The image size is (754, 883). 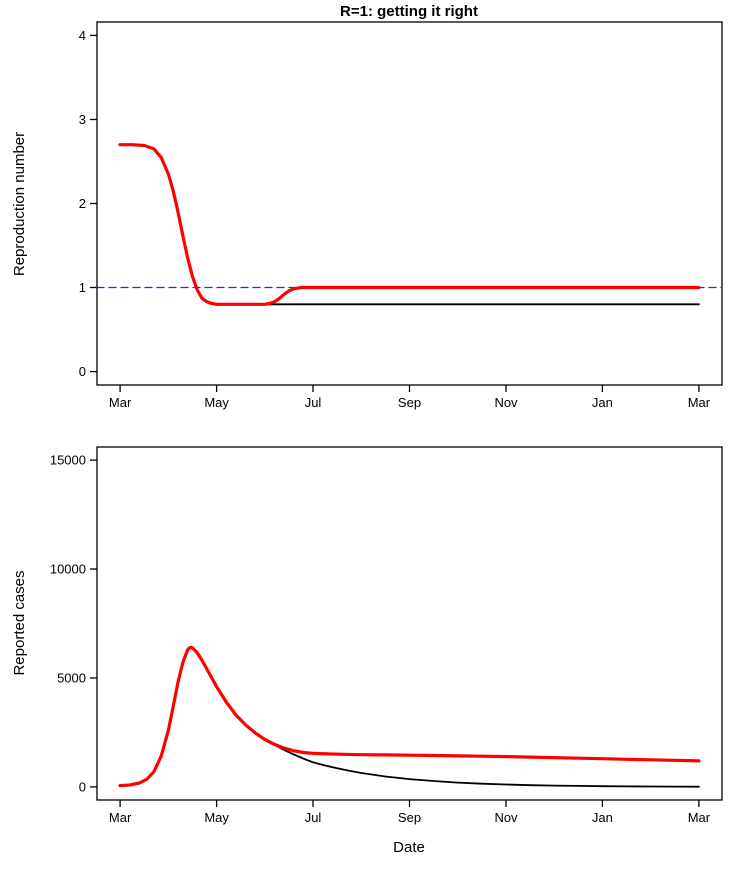 I want to click on y-tick-label: 3, so click(x=82, y=119).